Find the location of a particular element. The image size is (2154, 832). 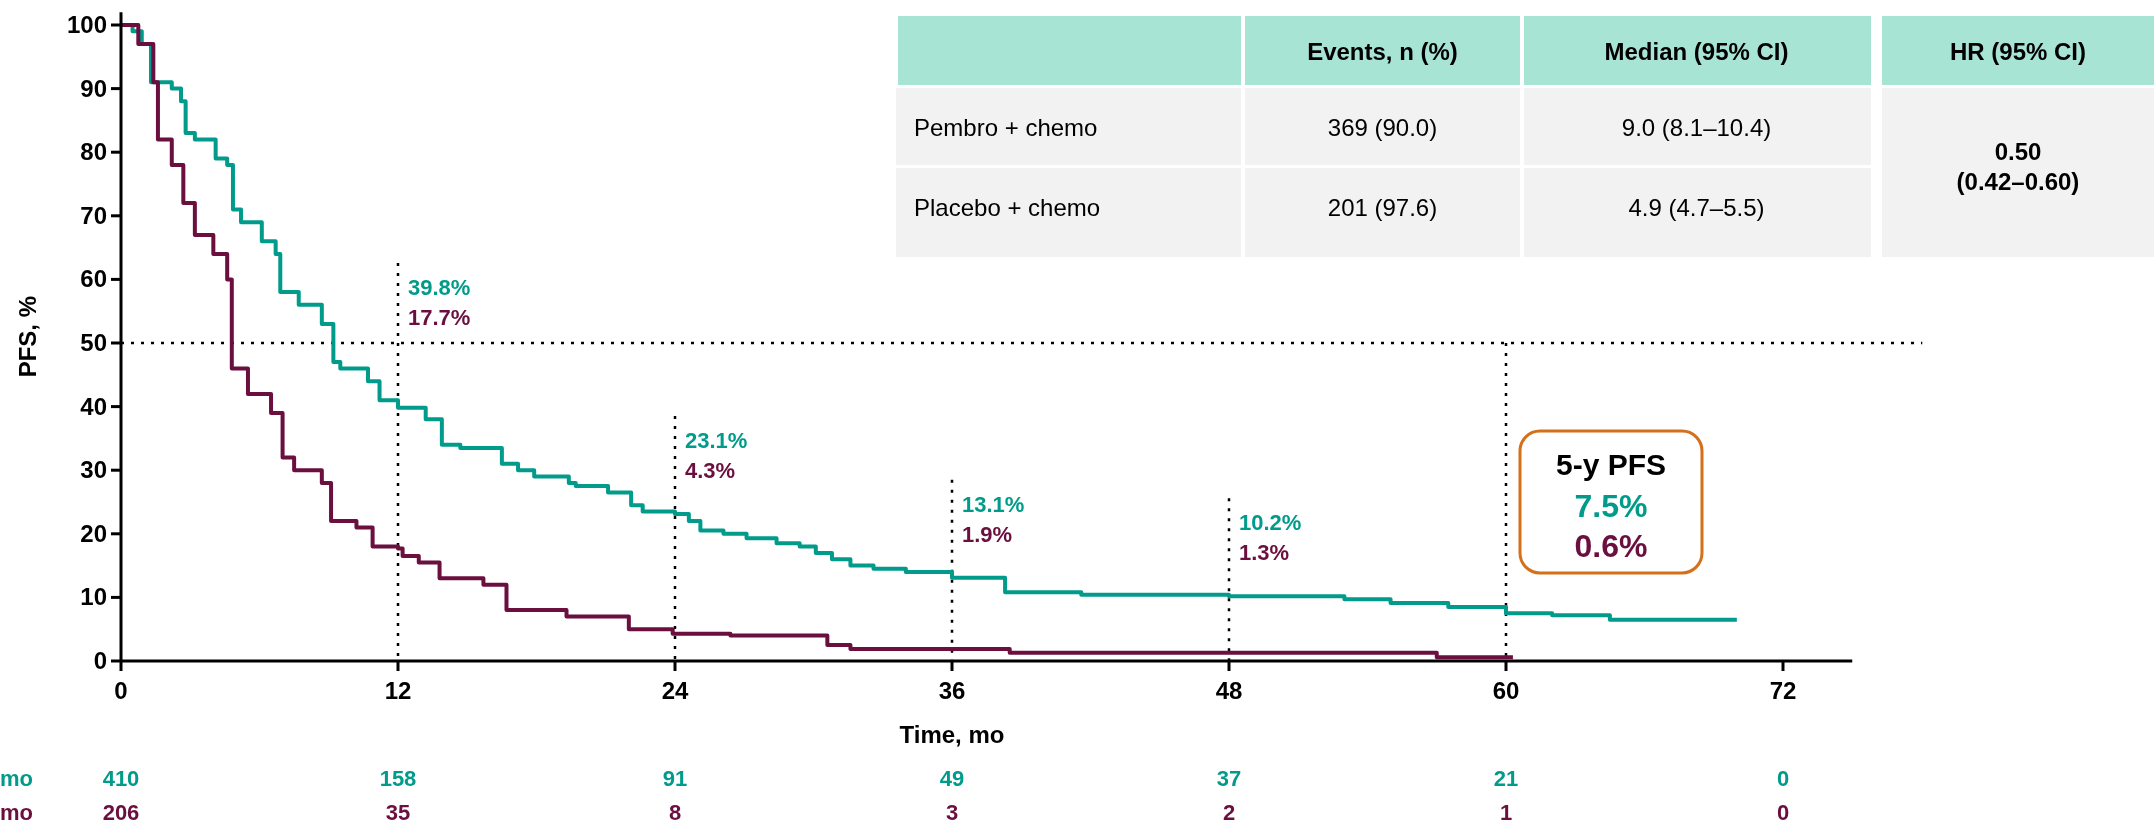

x-tick-label: 48 is located at coordinates (1229, 690).